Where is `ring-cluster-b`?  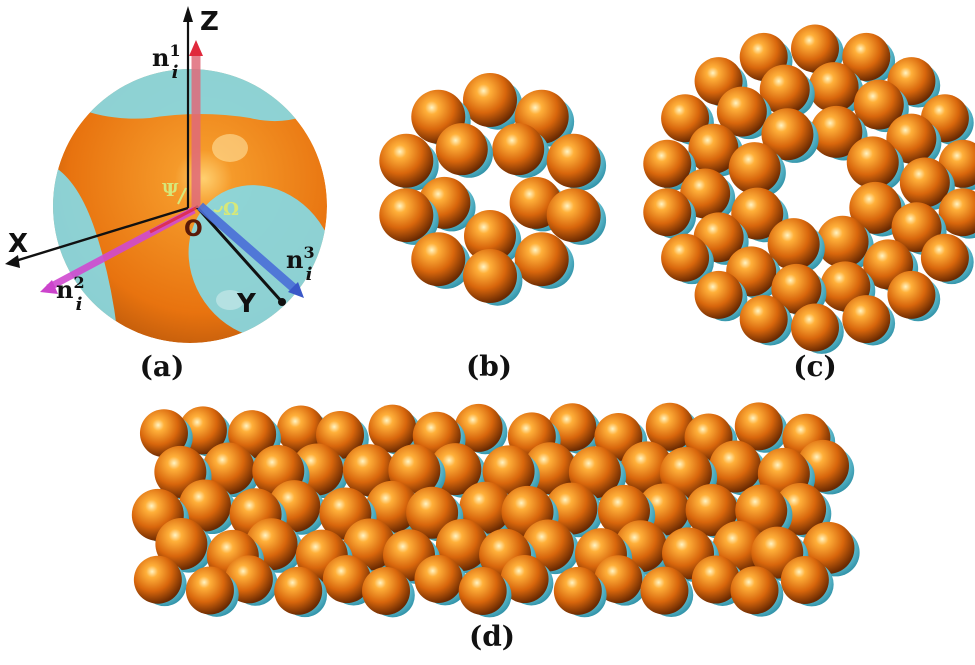 ring-cluster-b is located at coordinates (493, 189).